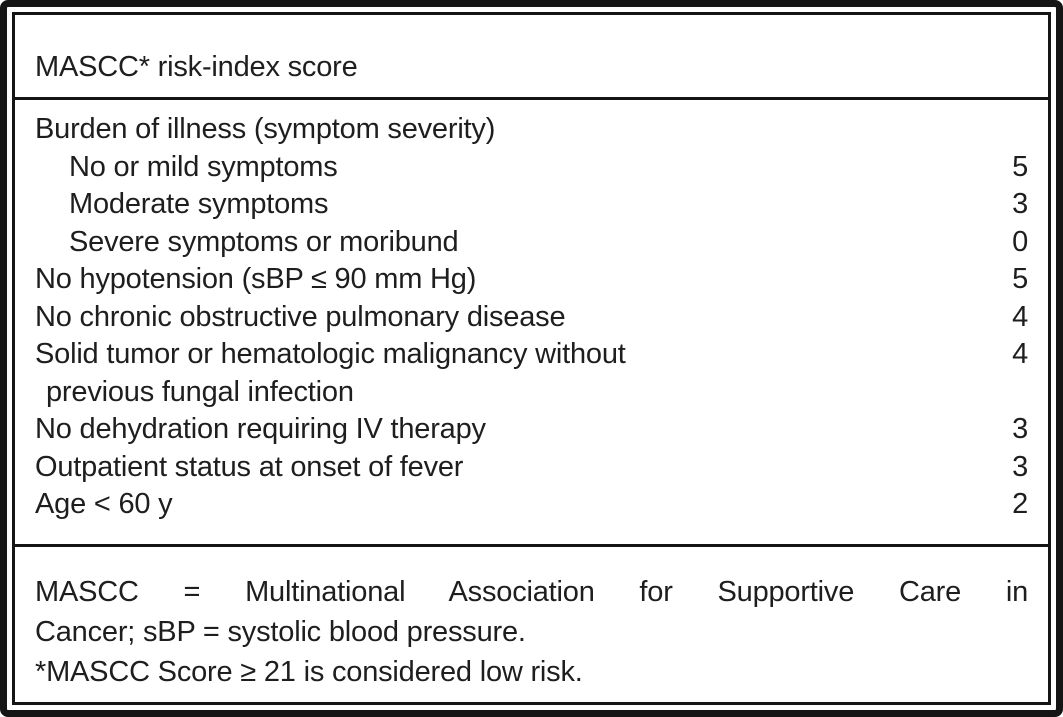 This screenshot has width=1063, height=717. Describe the element at coordinates (203, 166) in the screenshot. I see `row-label: No or mild symptoms` at that location.